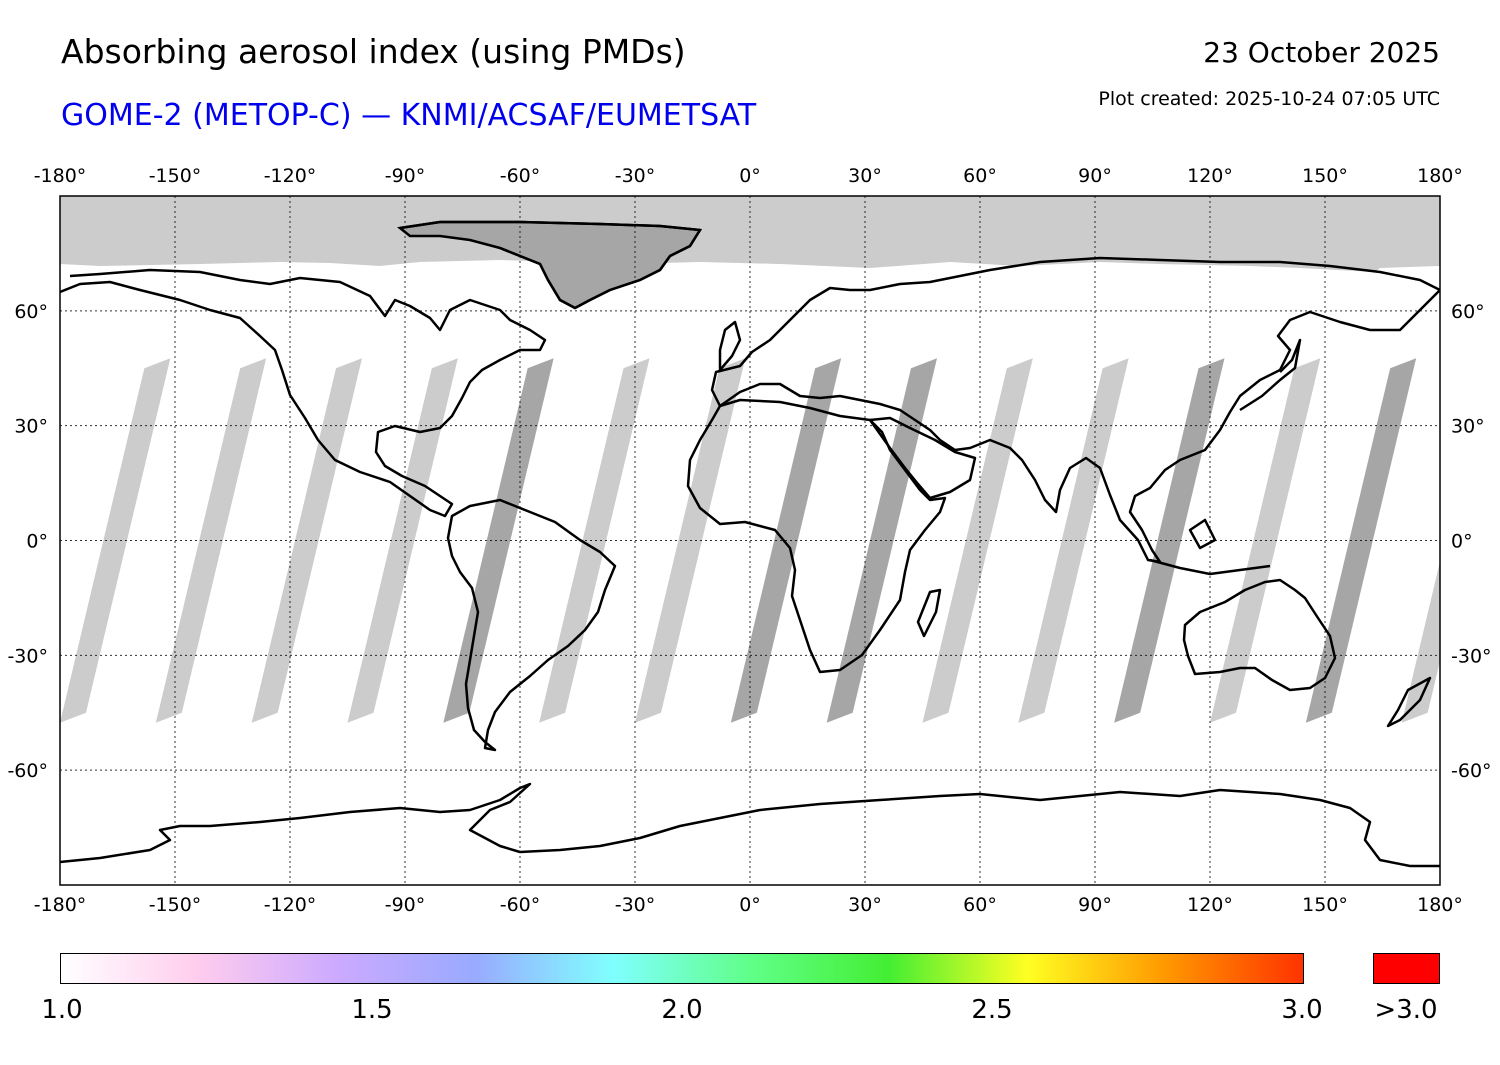 The image size is (1500, 1065). What do you see at coordinates (290, 905) in the screenshot?
I see `lon-tick-bottom: -120°` at bounding box center [290, 905].